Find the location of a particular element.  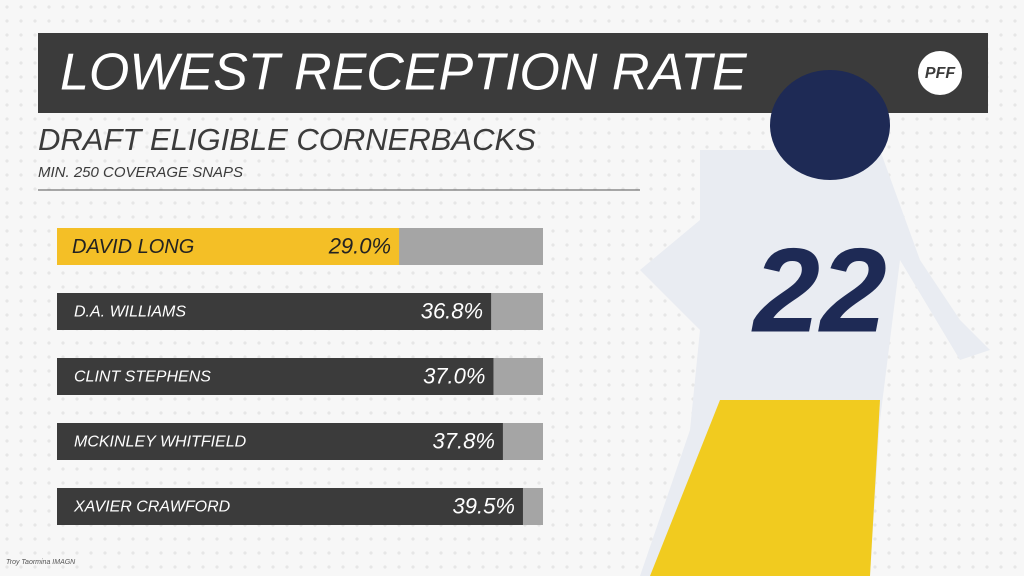

logo: PFF is located at coordinates (940, 73).